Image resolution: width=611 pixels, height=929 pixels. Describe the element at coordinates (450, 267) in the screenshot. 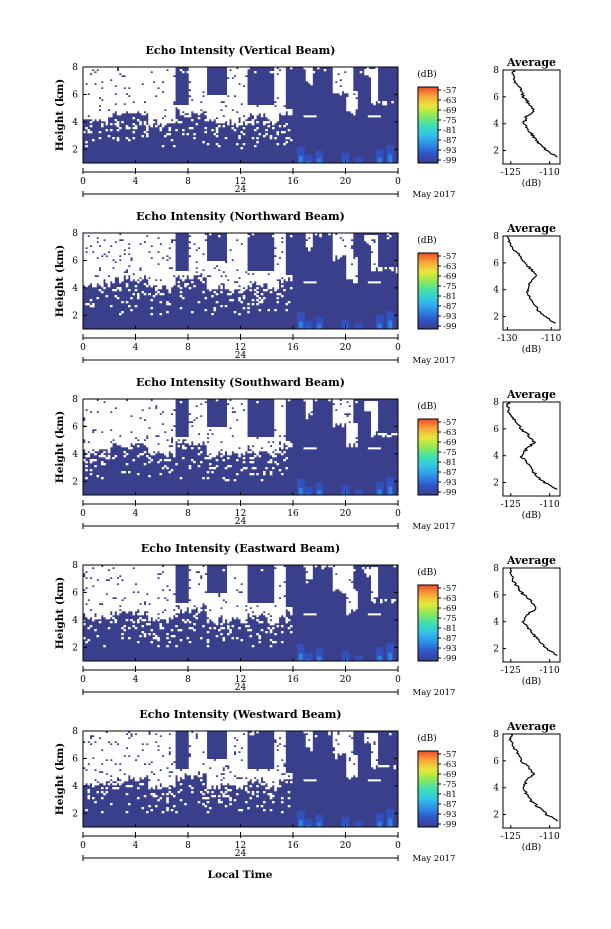

I see `colorbar-tick-label: -63` at that location.